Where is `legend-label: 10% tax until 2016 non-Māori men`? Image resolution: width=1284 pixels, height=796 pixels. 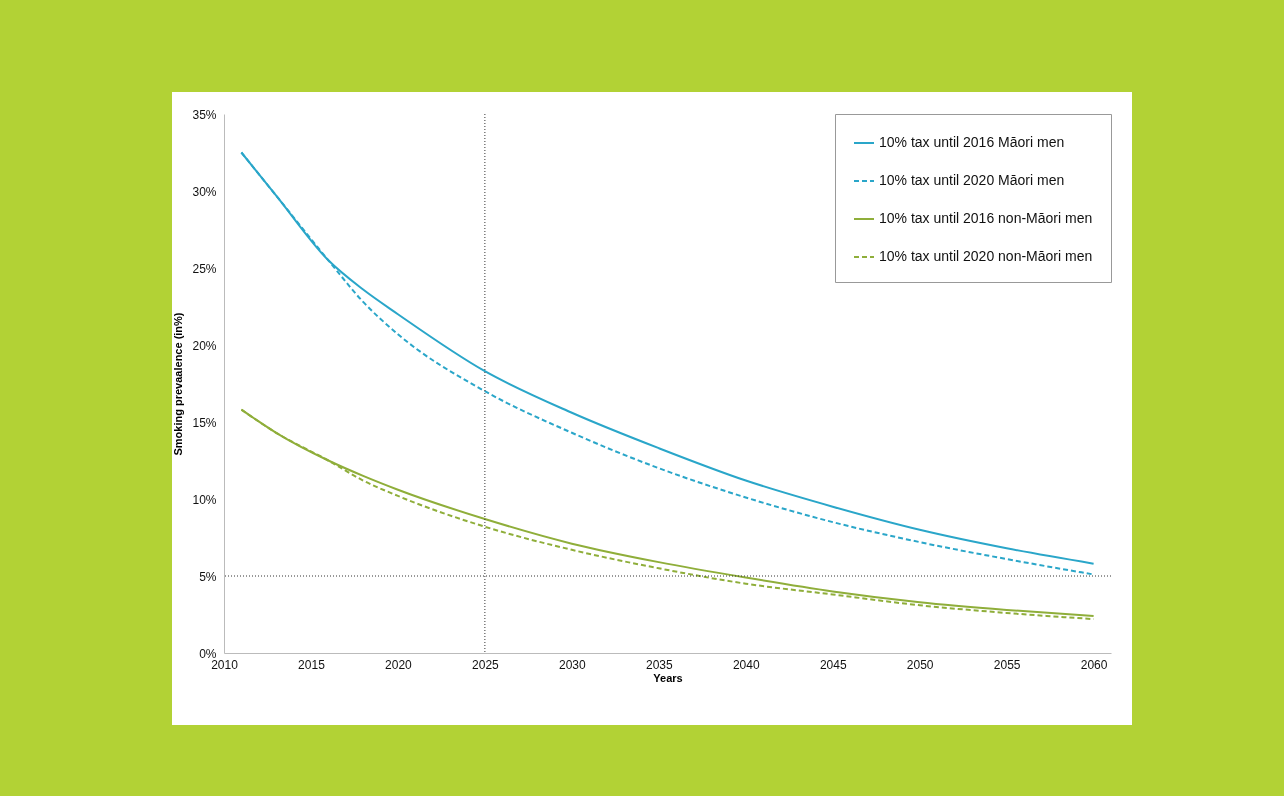
legend-label: 10% tax until 2016 non-Māori men is located at coordinates (986, 218).